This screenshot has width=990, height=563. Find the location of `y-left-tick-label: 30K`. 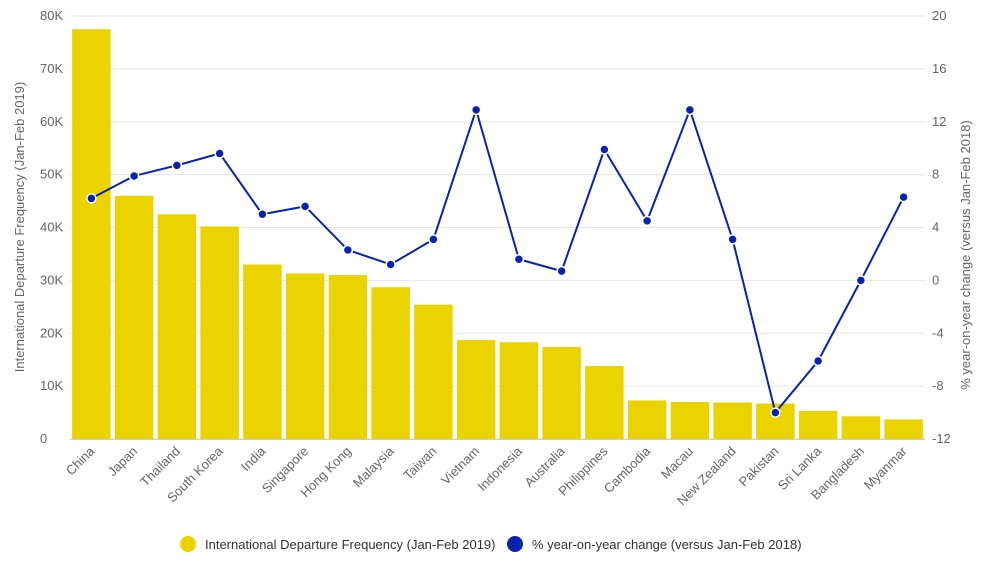

y-left-tick-label: 30K is located at coordinates (51, 279).